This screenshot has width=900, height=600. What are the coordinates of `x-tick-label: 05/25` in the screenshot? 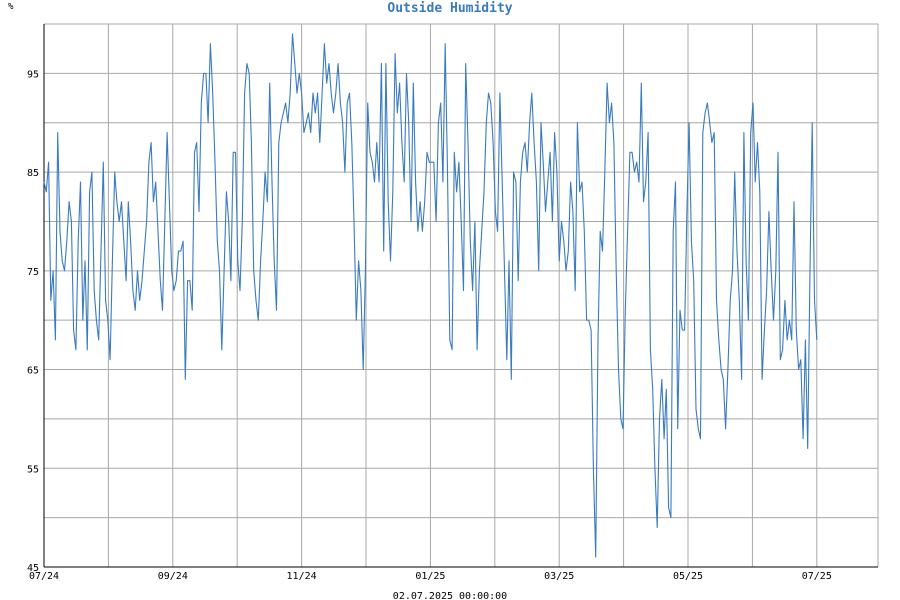 It's located at (688, 576).